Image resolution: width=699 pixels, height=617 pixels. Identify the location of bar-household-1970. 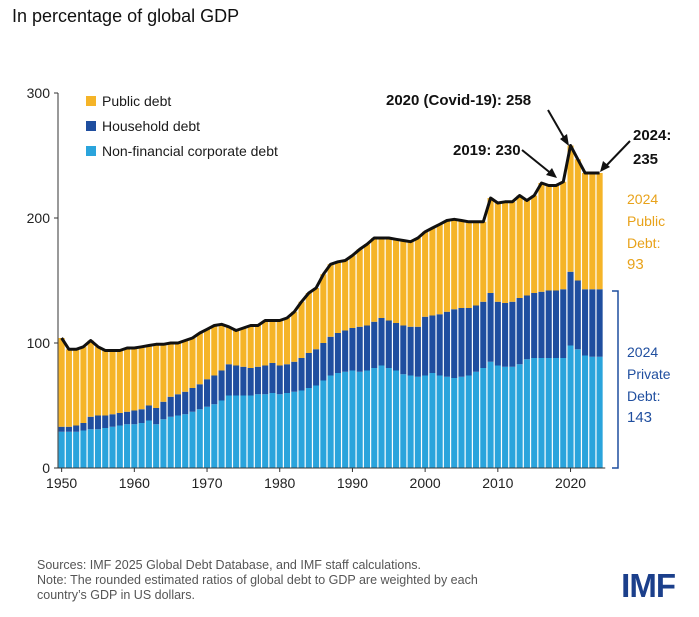
(207, 393).